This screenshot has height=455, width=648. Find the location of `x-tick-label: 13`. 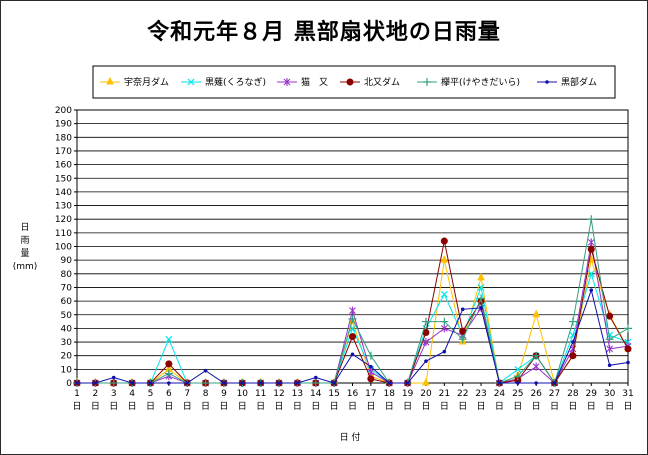

x-tick-label: 13 is located at coordinates (297, 394).